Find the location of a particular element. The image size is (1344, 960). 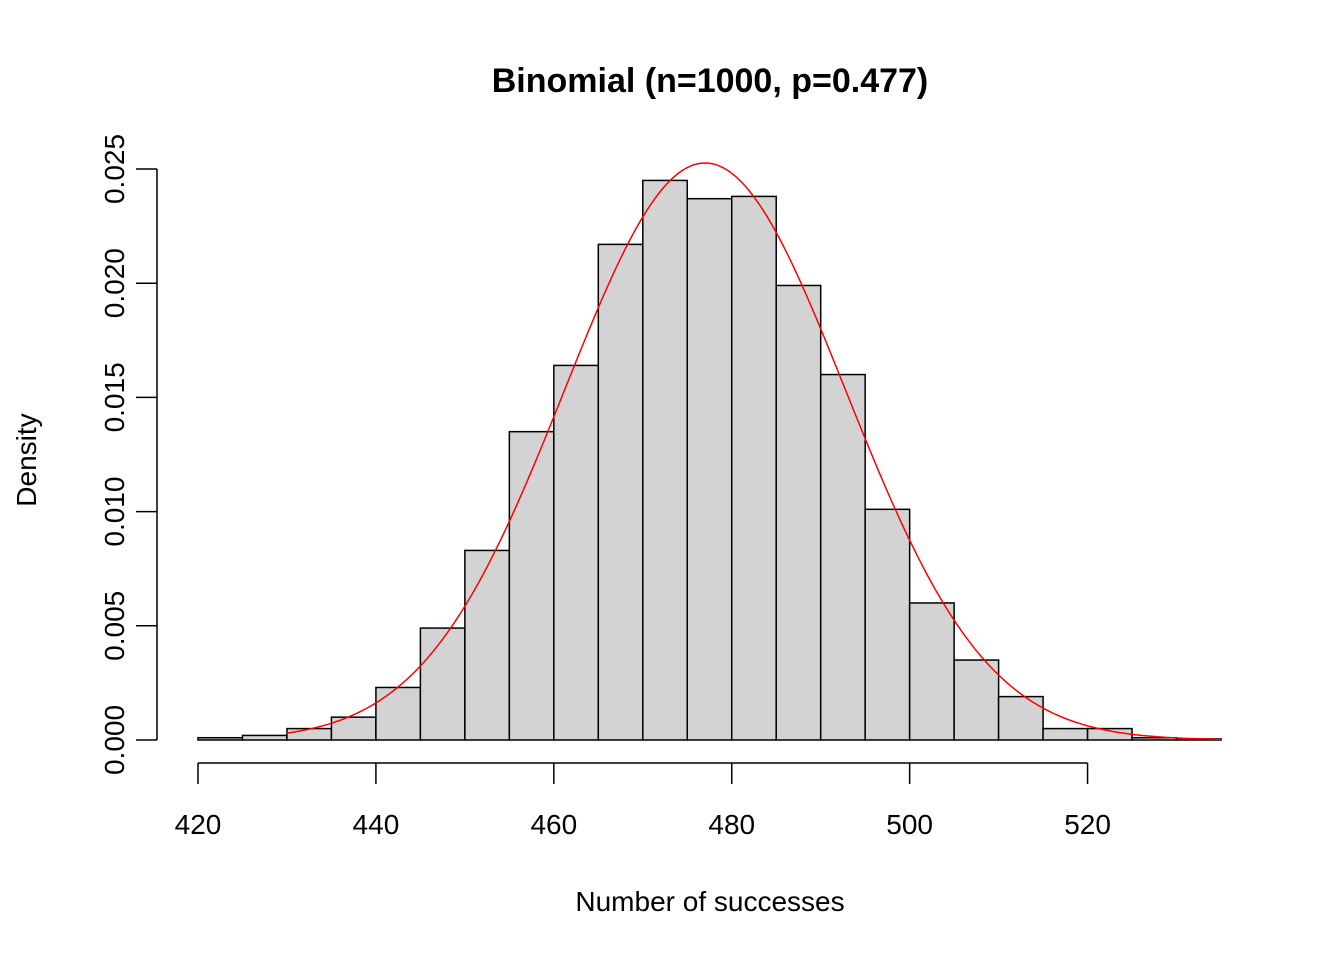

y-tick-label: 0.005 is located at coordinates (114, 626).